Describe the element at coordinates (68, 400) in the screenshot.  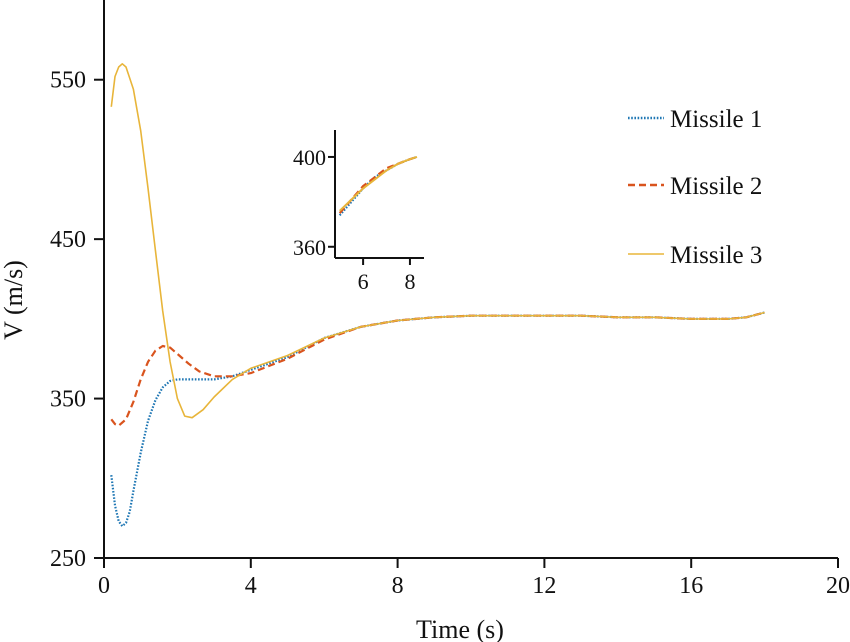
I see `y-tick-label: 350` at that location.